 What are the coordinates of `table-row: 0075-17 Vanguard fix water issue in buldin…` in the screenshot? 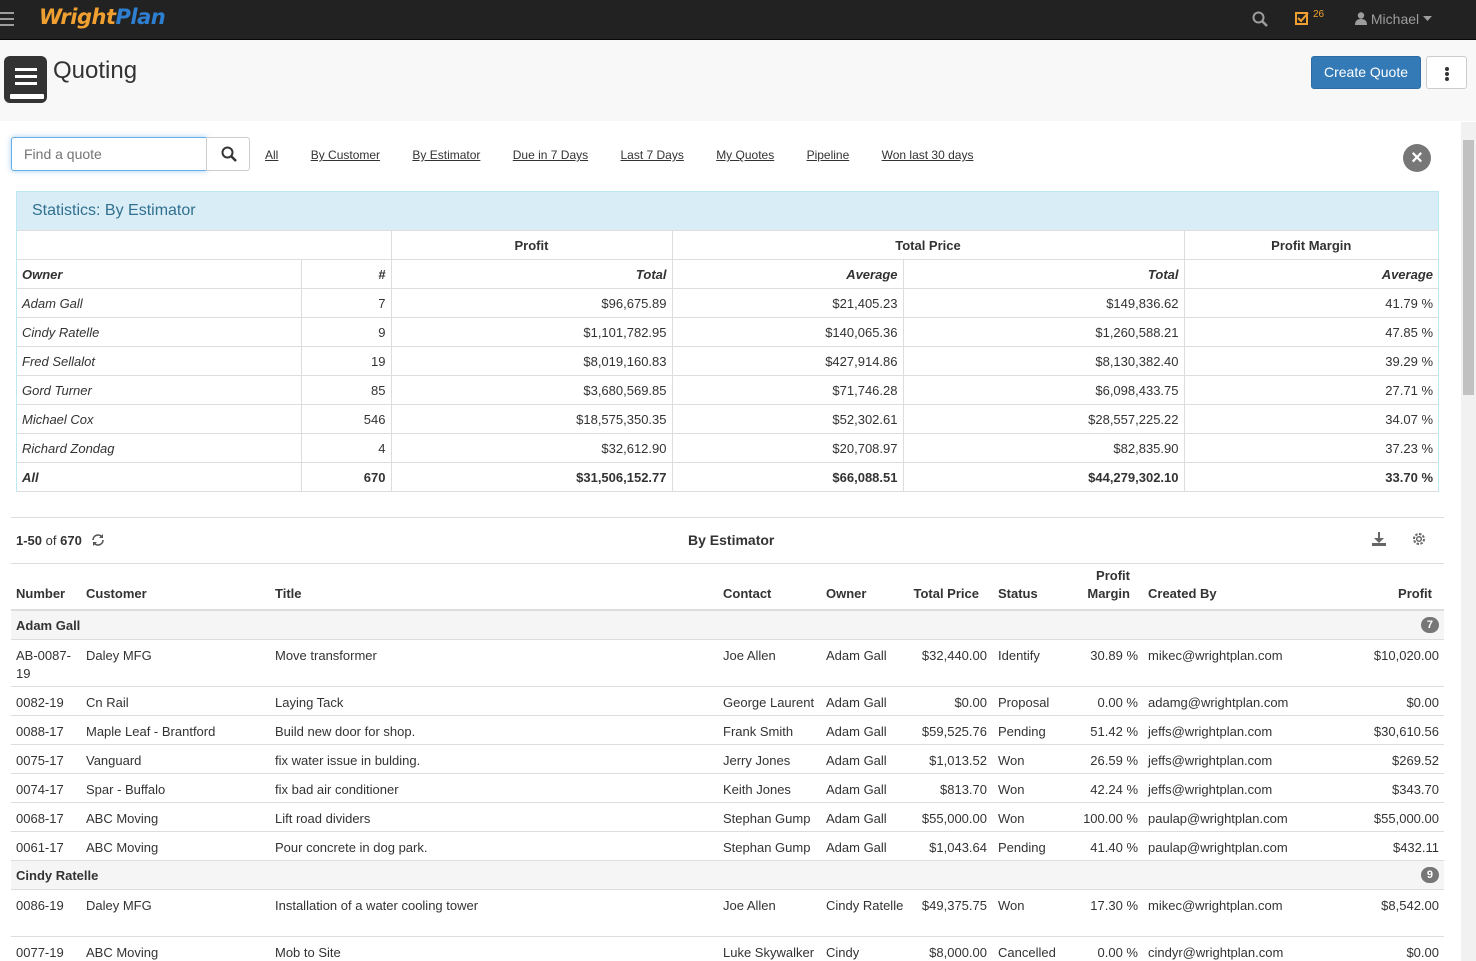 It's located at (727, 759).